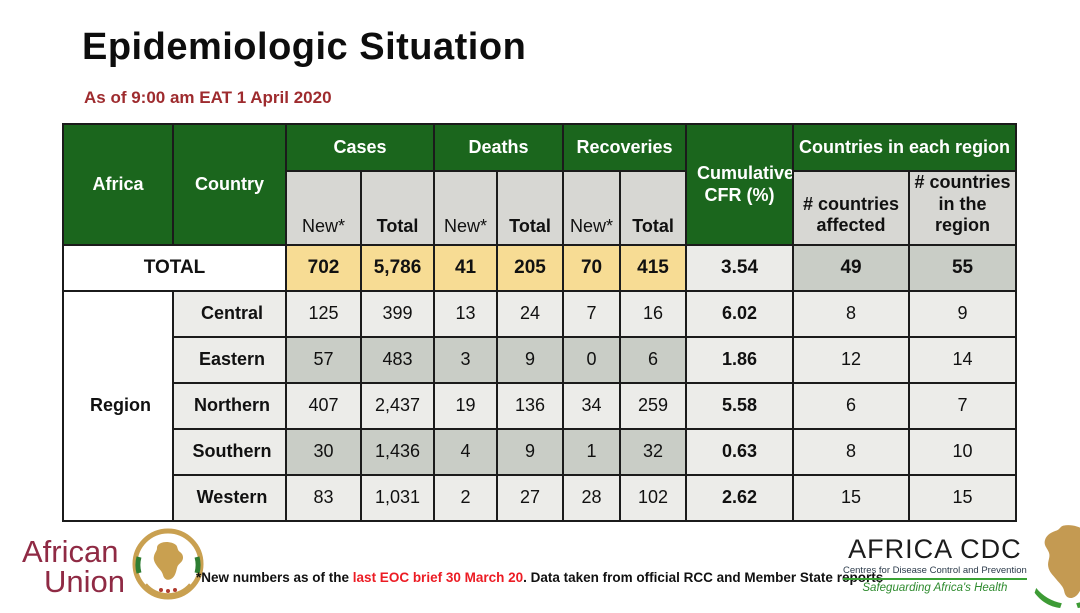 This screenshot has width=1080, height=613. What do you see at coordinates (397, 497) in the screenshot?
I see `cell-cases-total: 1,031` at bounding box center [397, 497].